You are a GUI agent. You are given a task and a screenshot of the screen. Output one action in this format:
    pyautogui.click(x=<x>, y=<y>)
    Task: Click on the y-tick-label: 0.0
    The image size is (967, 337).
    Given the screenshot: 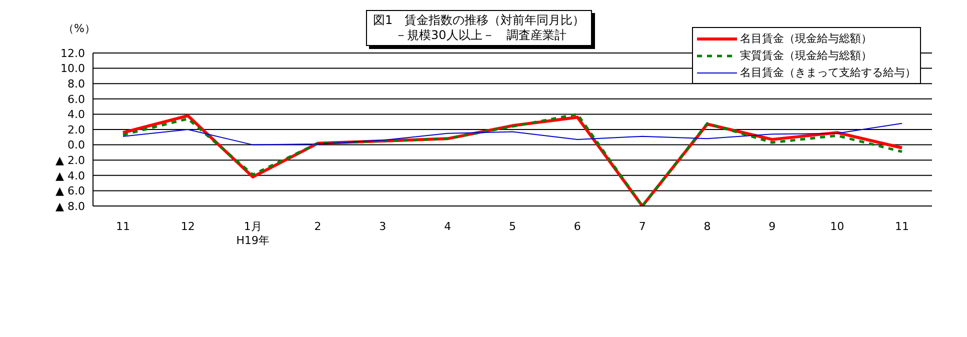 What is the action you would take?
    pyautogui.click(x=76, y=145)
    